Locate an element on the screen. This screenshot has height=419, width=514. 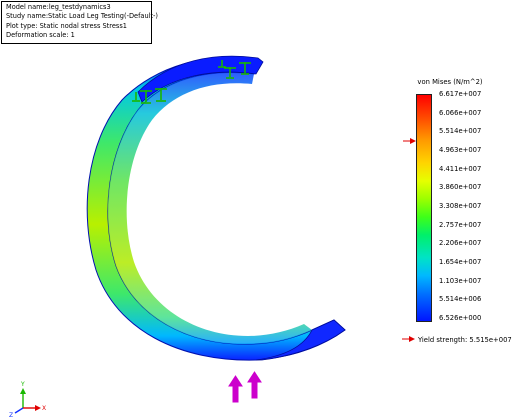
triad-z-label: Z is located at coordinates (11, 415).